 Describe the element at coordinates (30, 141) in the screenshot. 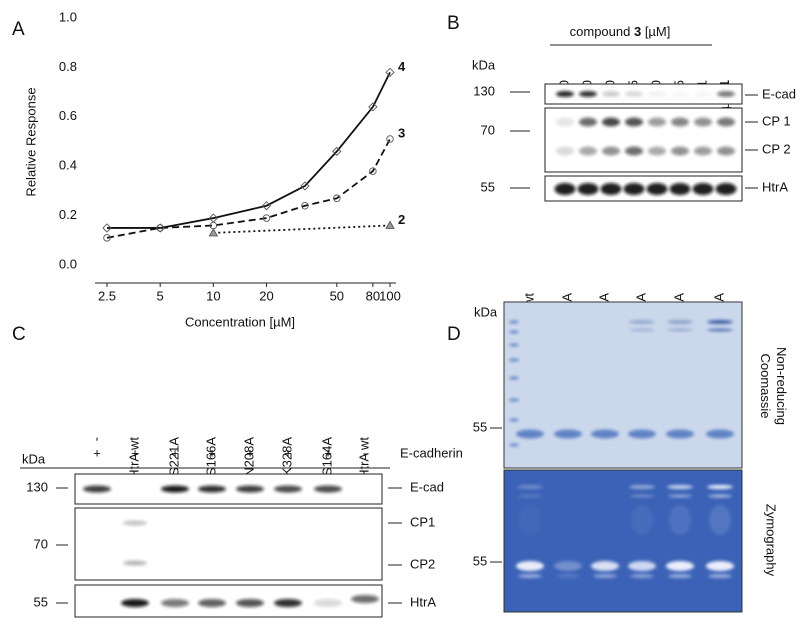

I see `y-axis-title: Relative Response` at that location.